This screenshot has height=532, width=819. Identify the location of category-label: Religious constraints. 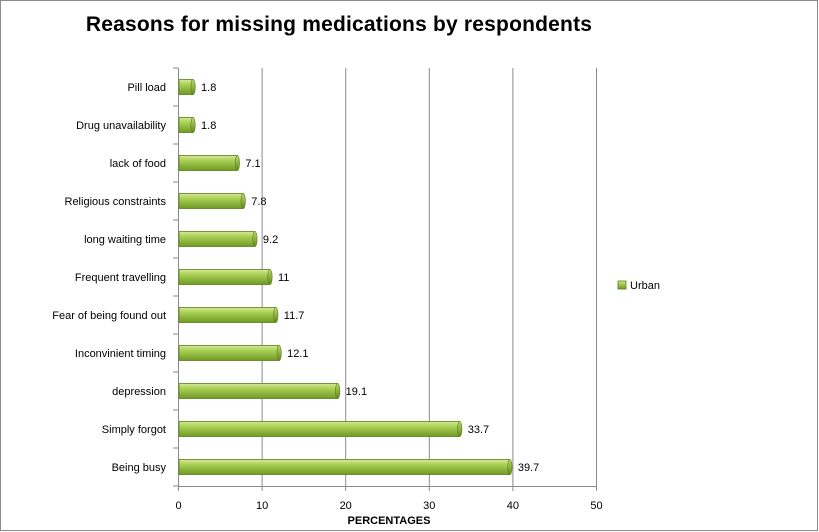
(116, 202).